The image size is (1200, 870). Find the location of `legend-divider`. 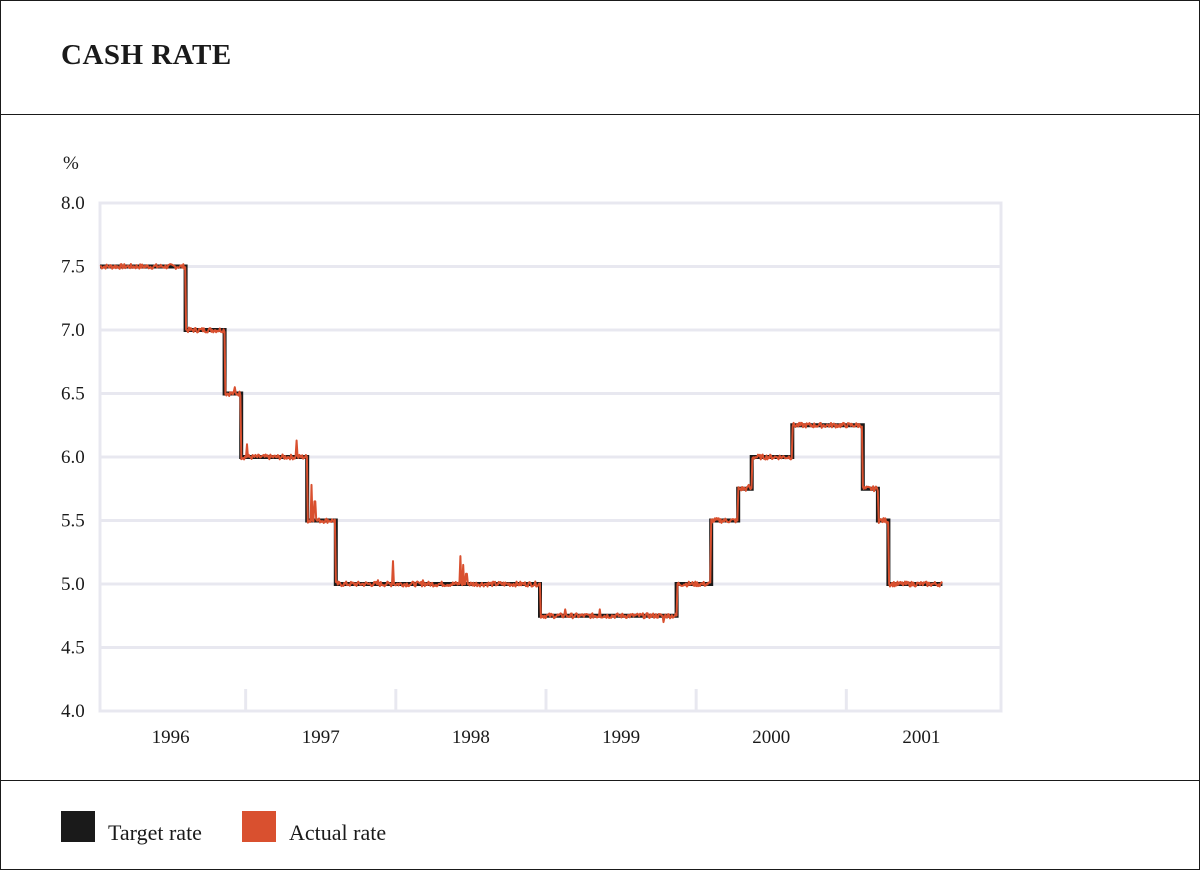

legend-divider is located at coordinates (600, 780).